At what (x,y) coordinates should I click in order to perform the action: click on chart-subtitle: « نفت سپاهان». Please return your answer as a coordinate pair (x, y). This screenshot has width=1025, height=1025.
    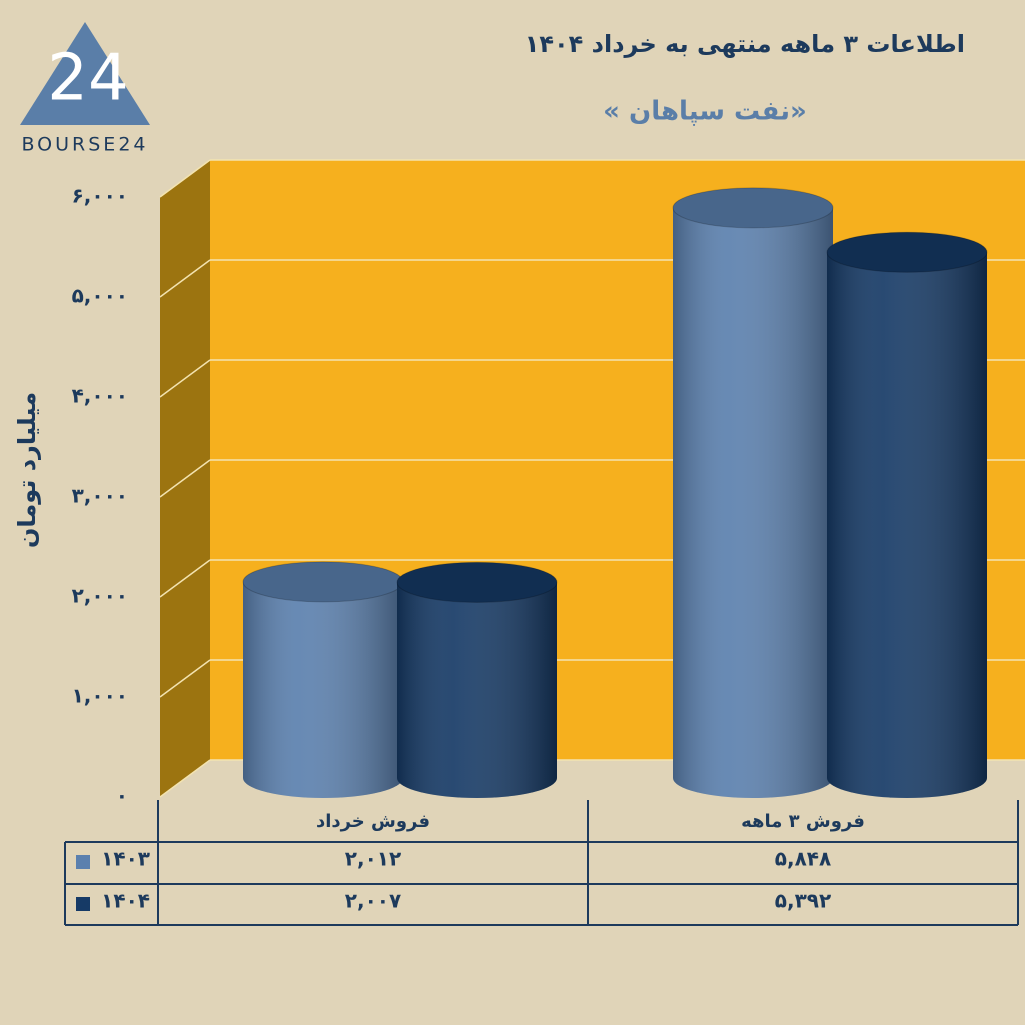
    Looking at the image, I should click on (705, 112).